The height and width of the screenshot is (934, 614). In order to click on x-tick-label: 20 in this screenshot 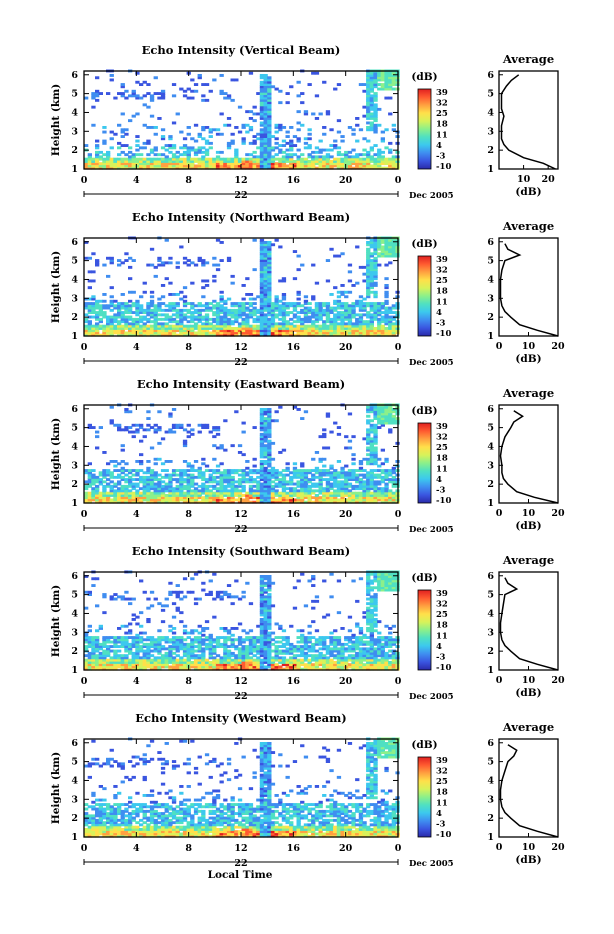, I will do `click(346, 180)`.